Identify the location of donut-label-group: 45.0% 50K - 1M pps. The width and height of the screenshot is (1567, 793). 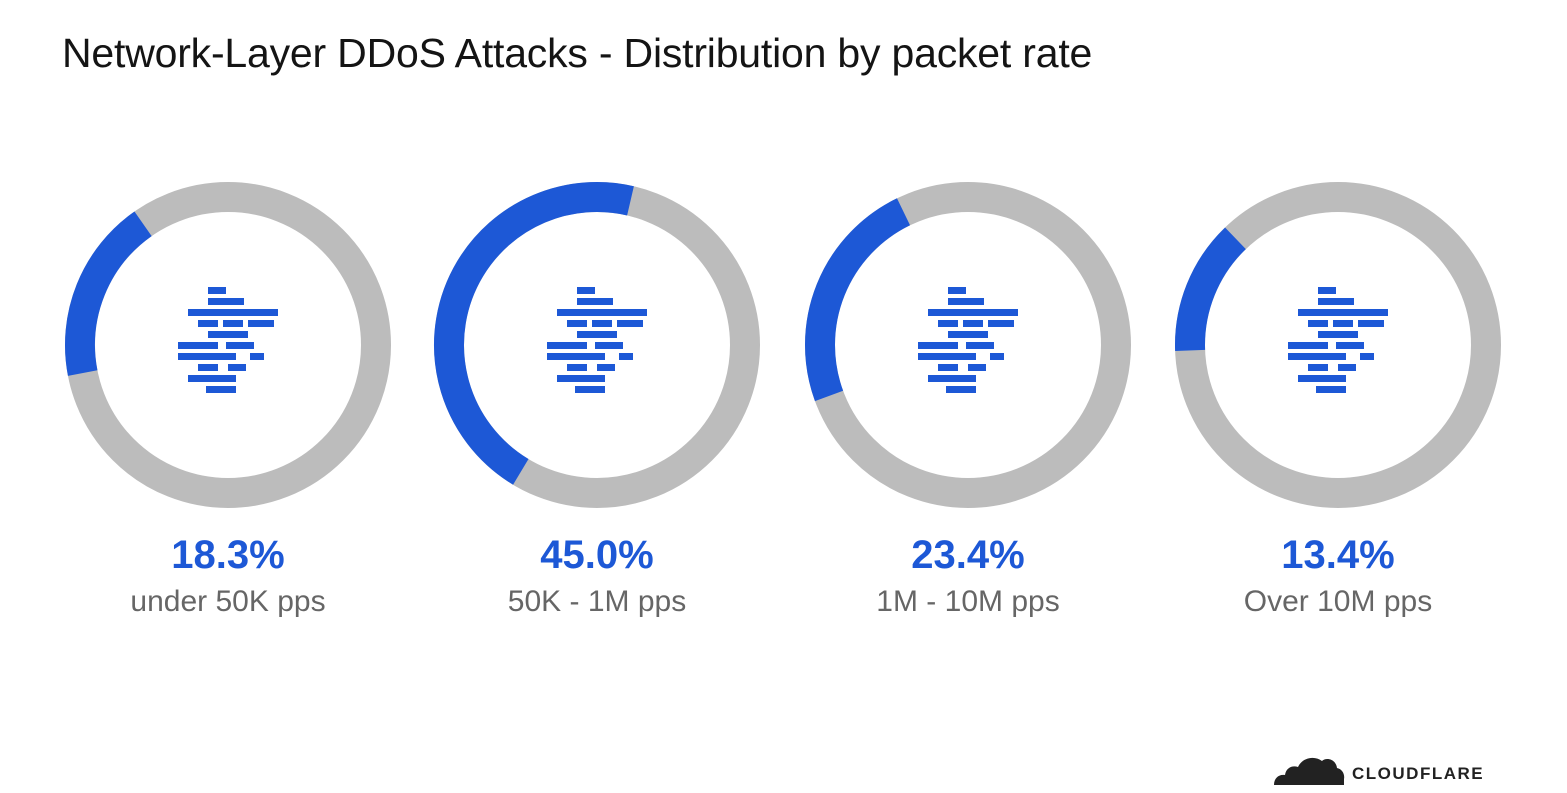
(597, 576).